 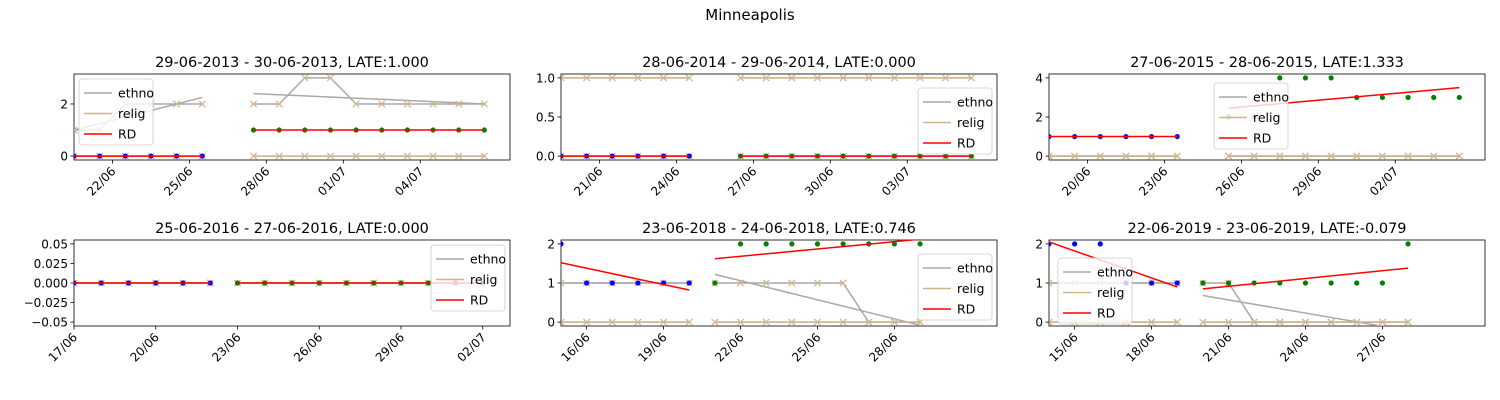 I want to click on y-tick-label: 0.0, so click(x=545, y=157).